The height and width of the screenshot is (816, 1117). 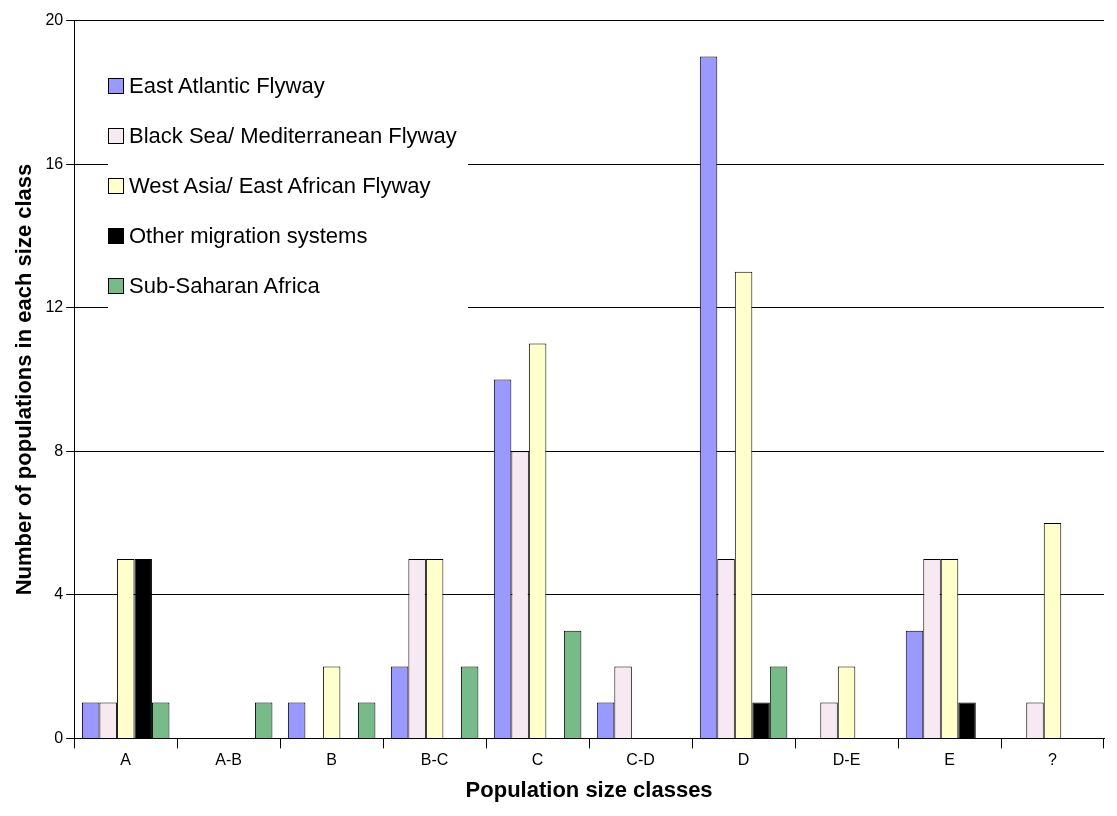 I want to click on x-tick-label: E, so click(x=949, y=760).